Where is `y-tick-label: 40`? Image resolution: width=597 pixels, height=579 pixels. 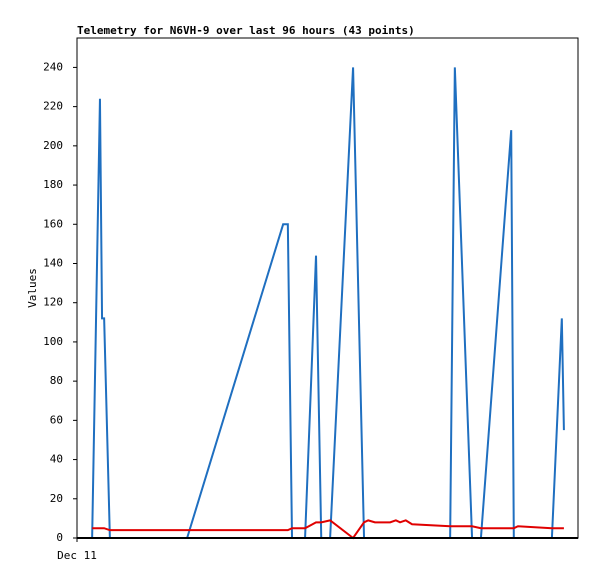 y-tick-label: 40 is located at coordinates (56, 459).